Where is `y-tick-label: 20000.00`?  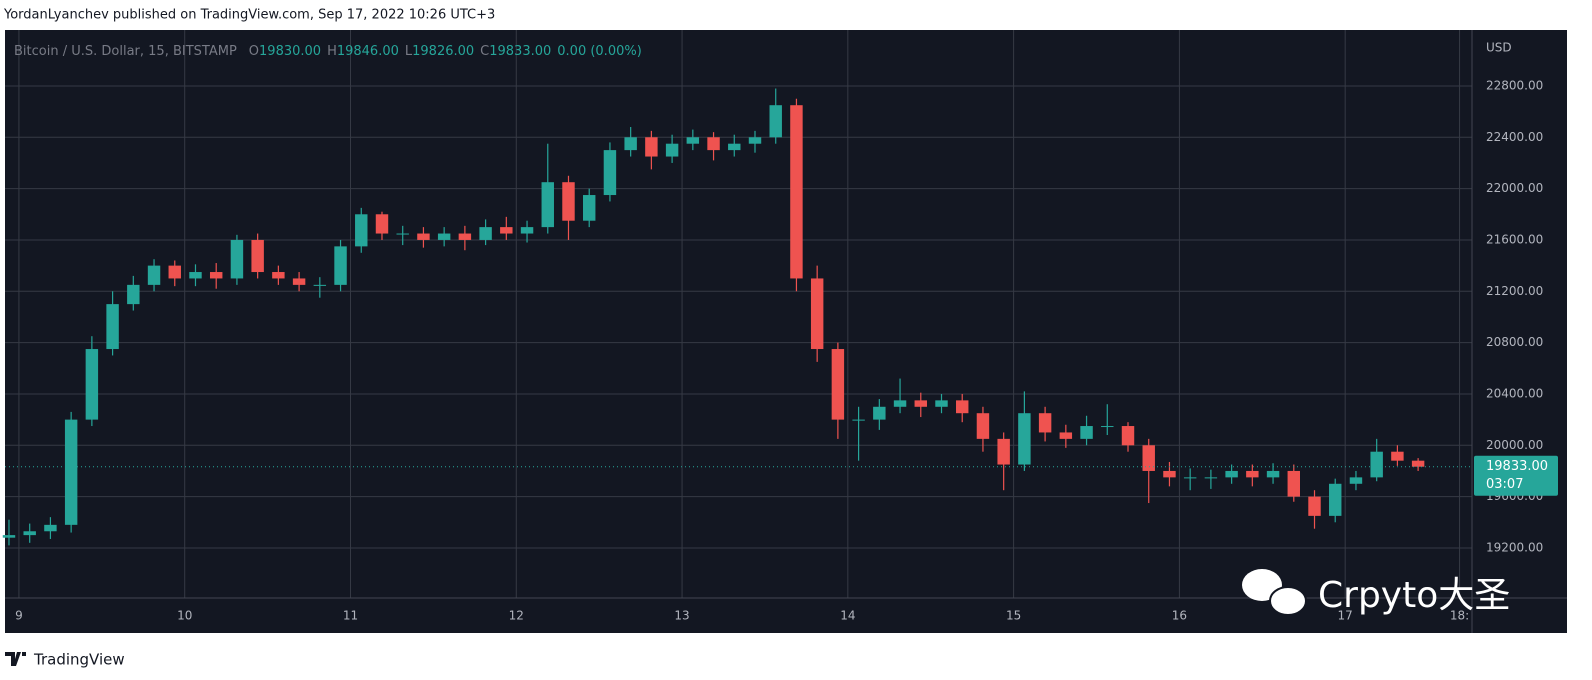
y-tick-label: 20000.00 is located at coordinates (1514, 445).